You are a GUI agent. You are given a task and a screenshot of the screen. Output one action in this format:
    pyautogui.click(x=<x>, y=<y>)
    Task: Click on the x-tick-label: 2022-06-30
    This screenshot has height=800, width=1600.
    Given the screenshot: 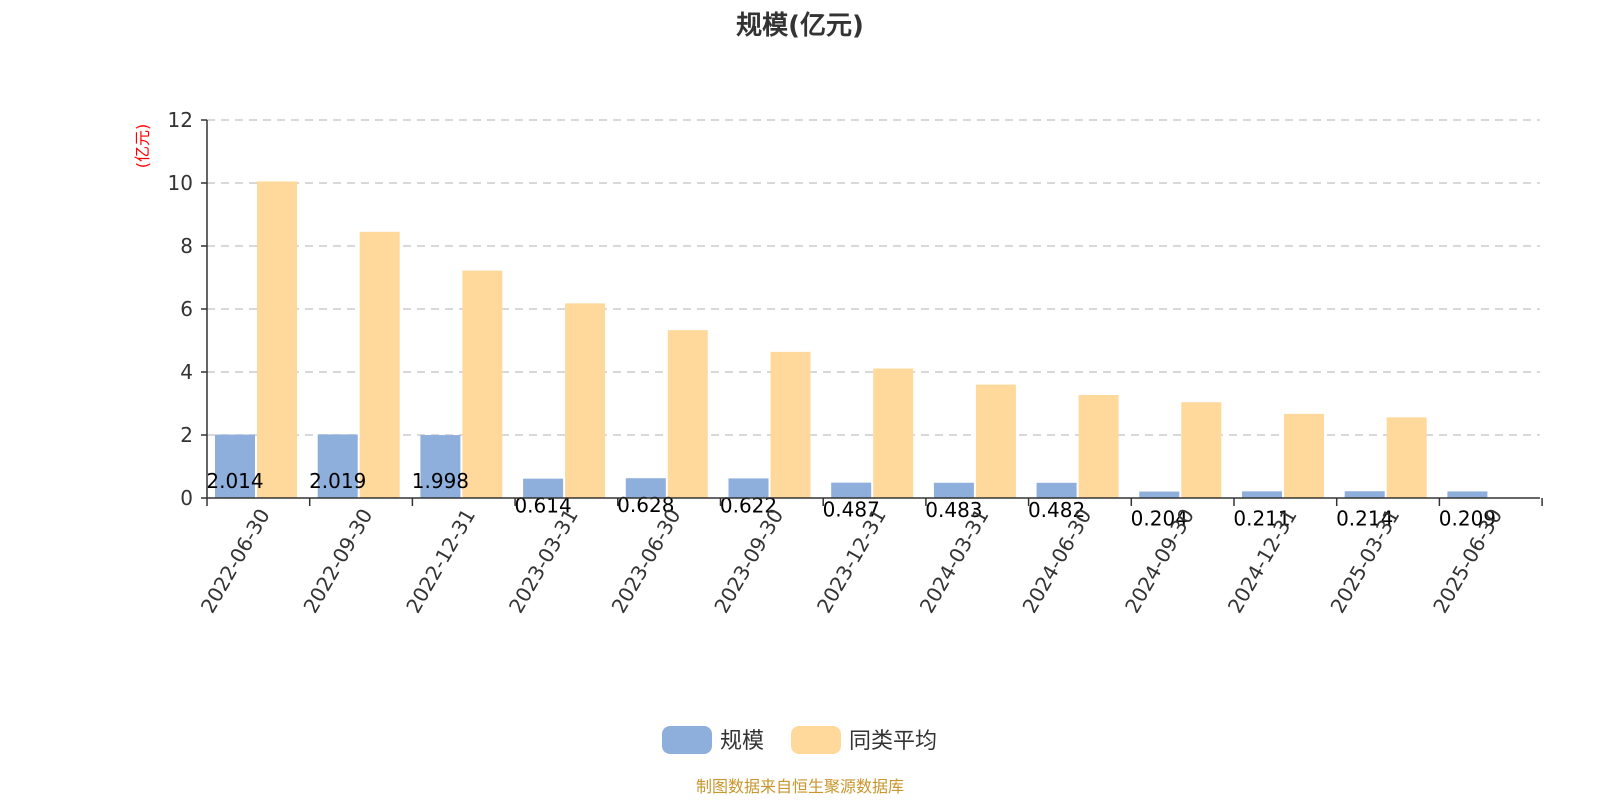 What is the action you would take?
    pyautogui.click(x=235, y=561)
    